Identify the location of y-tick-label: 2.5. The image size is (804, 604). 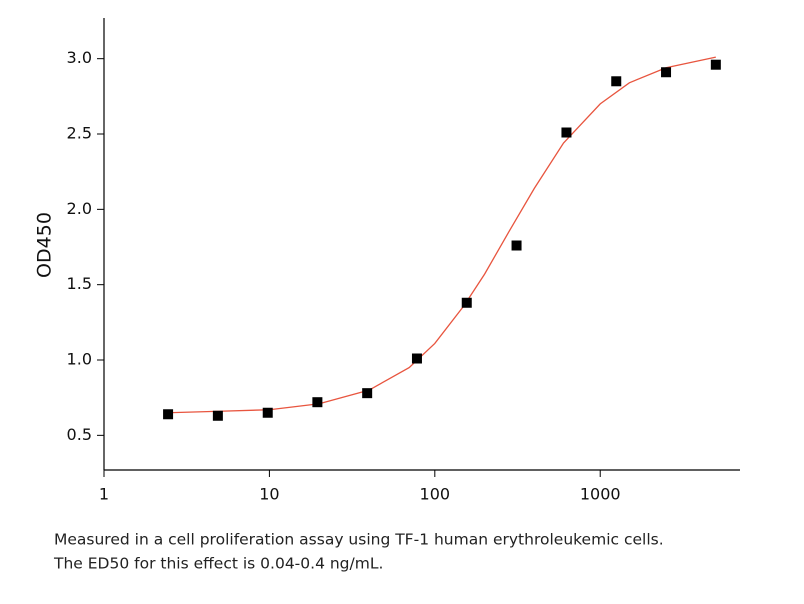
(79, 133).